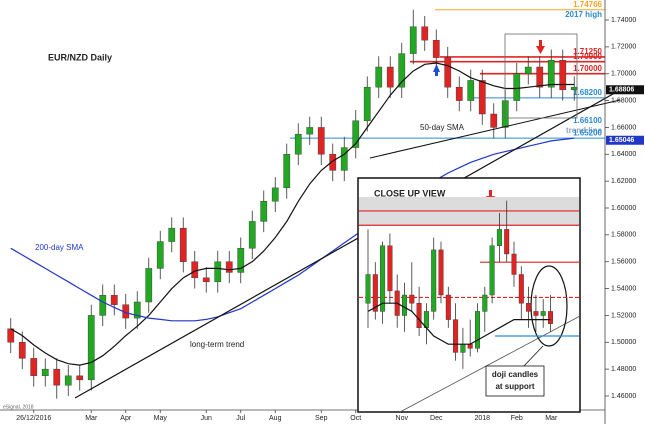  I want to click on y-tick-label: 1.54000, so click(623, 288).